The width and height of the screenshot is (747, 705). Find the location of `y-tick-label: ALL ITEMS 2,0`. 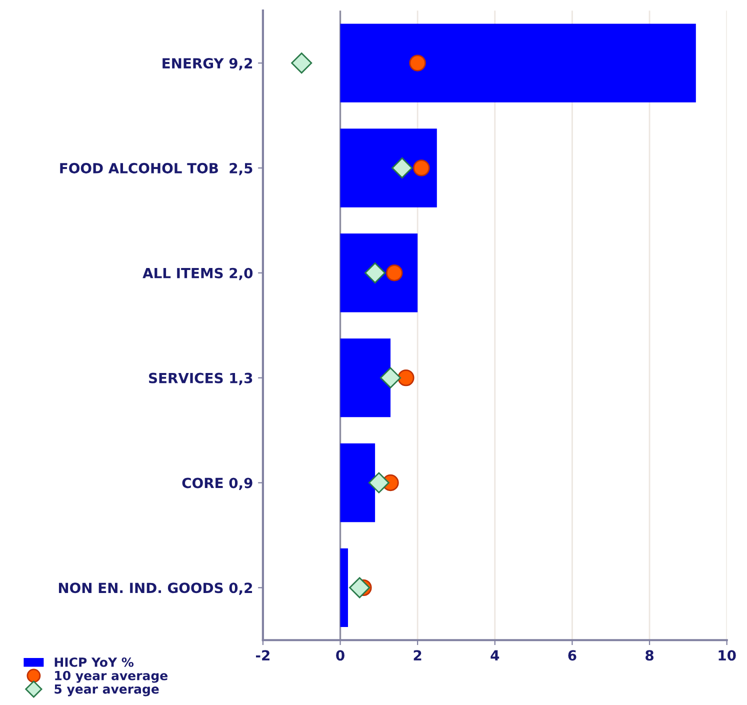

y-tick-label: ALL ITEMS 2,0 is located at coordinates (197, 274).